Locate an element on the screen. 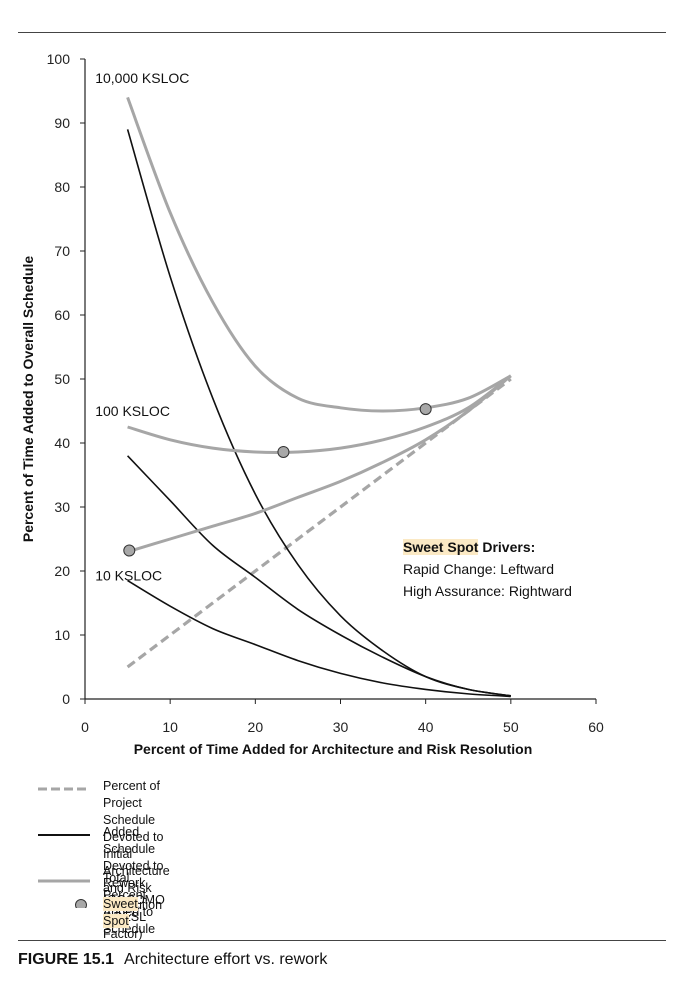 The width and height of the screenshot is (696, 993). y-tick-label: 10 is located at coordinates (62, 635).